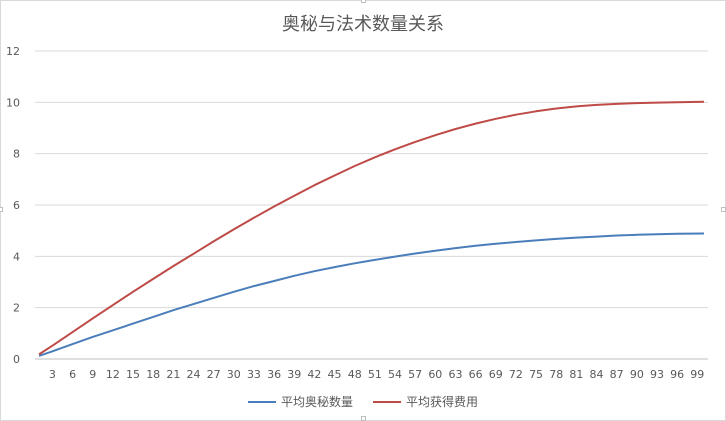 Image resolution: width=726 pixels, height=421 pixels. What do you see at coordinates (234, 374) in the screenshot?
I see `x-tick-label: 30` at bounding box center [234, 374].